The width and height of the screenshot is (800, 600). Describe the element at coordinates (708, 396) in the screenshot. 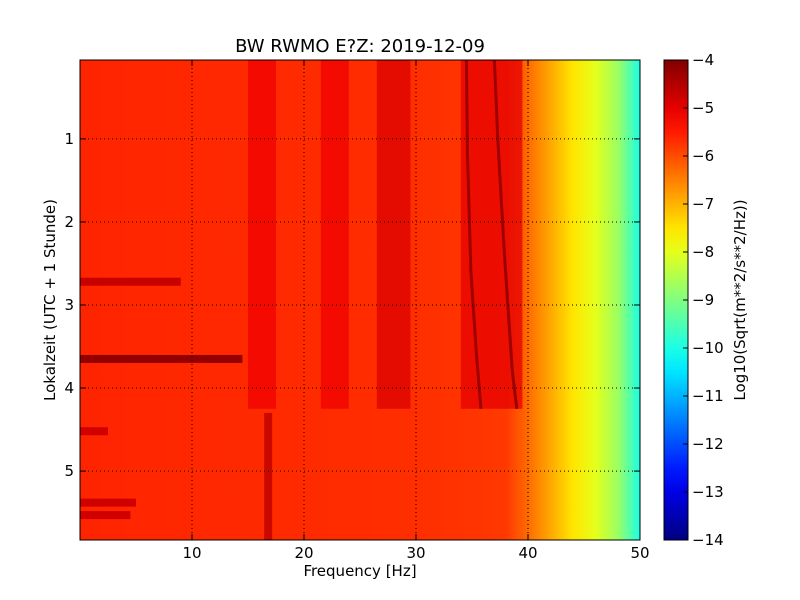

I see `colorbar-tick-label-7: −11` at that location.